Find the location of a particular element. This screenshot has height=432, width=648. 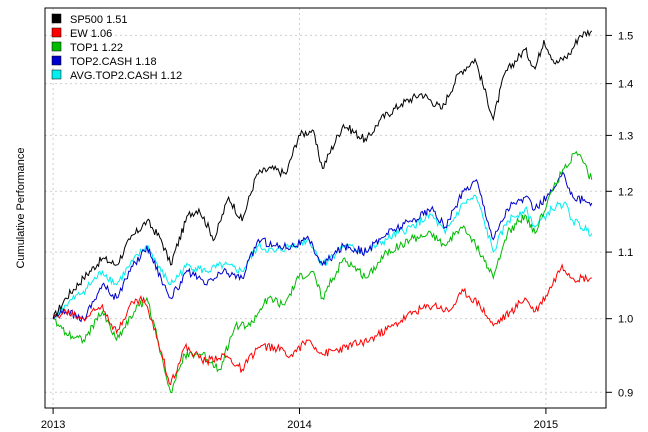

y-tick-label: 1.1 is located at coordinates (625, 253).